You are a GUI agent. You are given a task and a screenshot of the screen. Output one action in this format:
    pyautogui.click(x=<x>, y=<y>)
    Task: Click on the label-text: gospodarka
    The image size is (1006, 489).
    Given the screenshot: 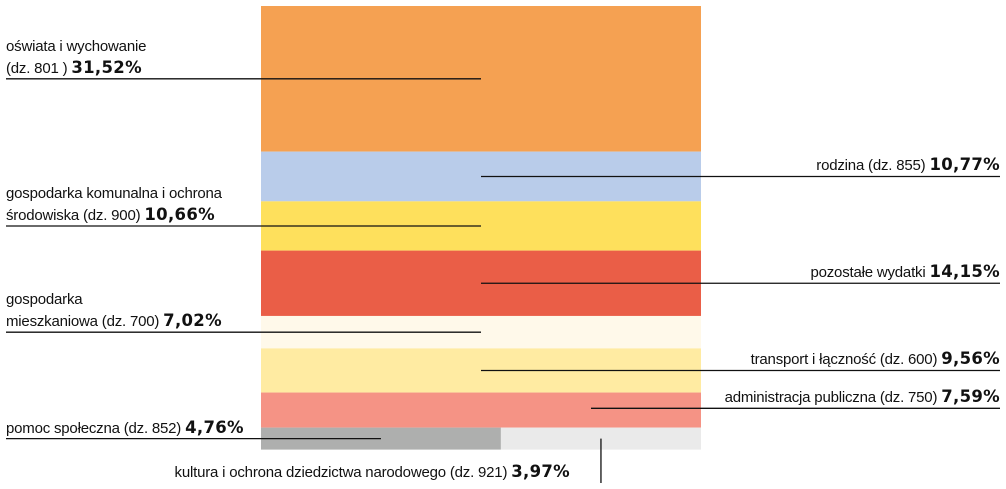 What is the action you would take?
    pyautogui.click(x=44, y=300)
    